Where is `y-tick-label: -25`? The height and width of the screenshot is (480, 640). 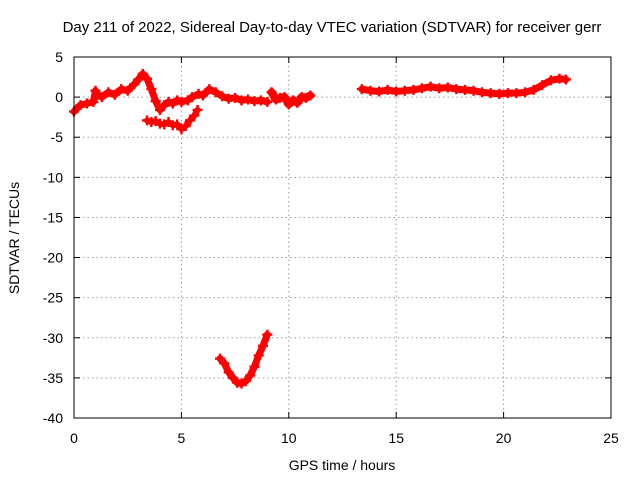
y-tick-label: -25 is located at coordinates (53, 298).